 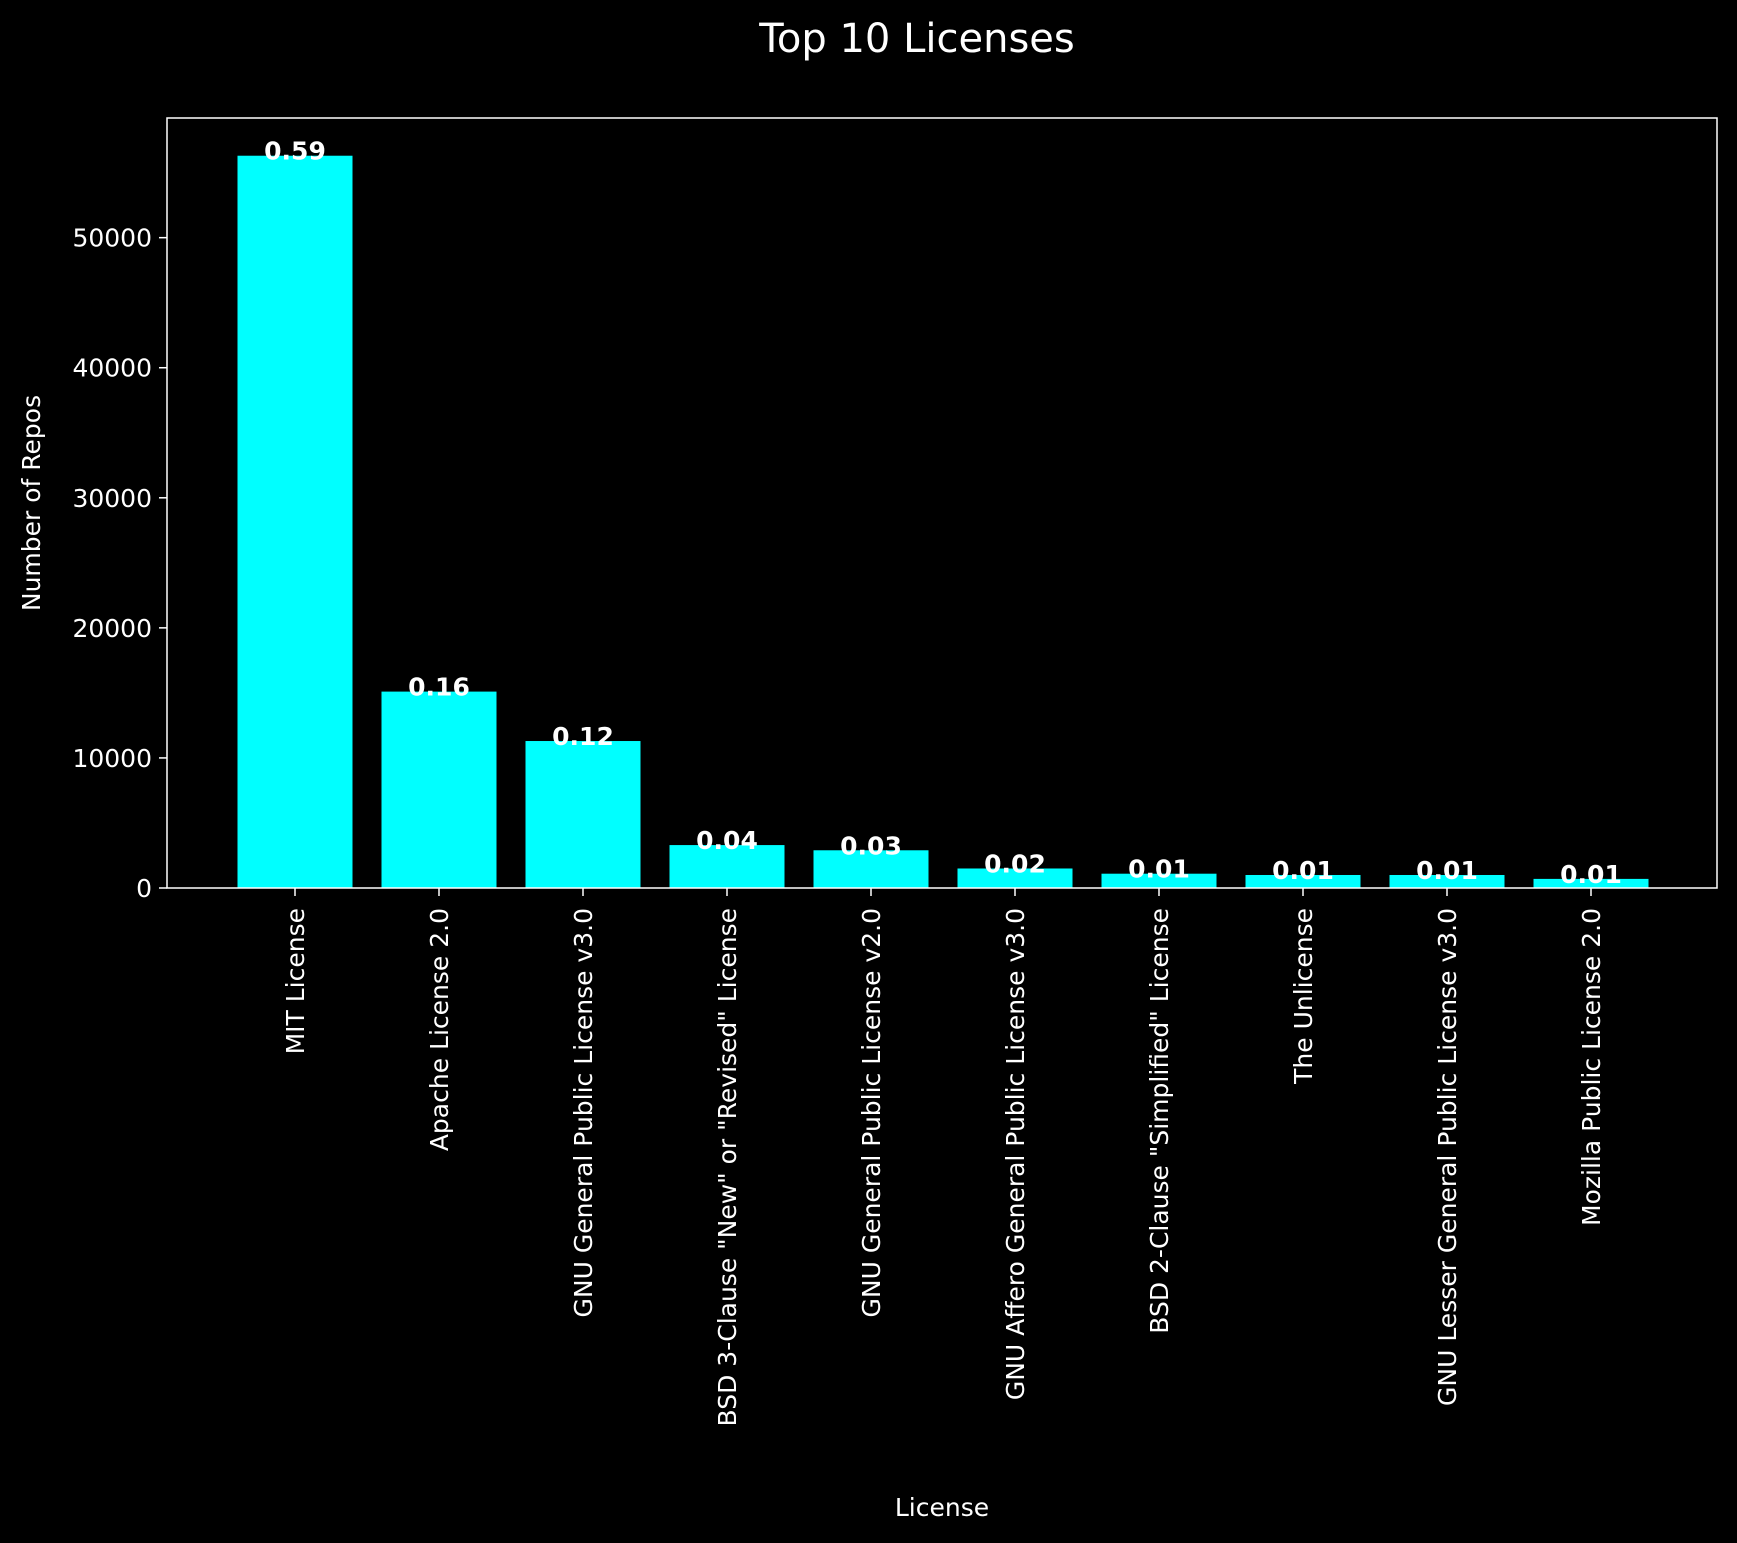 I want to click on x-tick-label: Mozilla Public License 2.0, so click(x=1591, y=1067).